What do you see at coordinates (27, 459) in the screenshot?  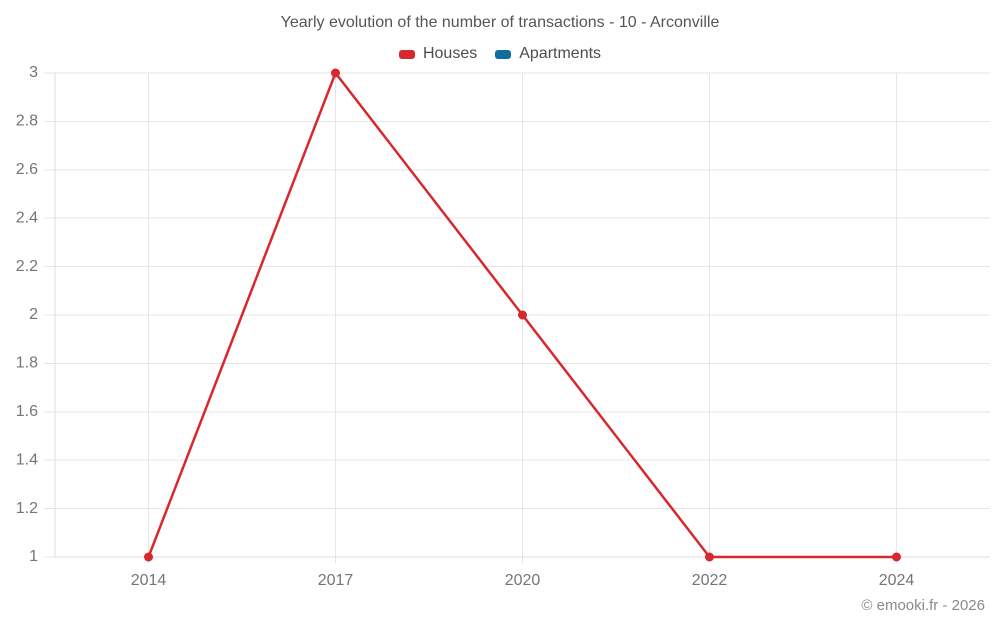 I see `y-tick-label: 1.4` at bounding box center [27, 459].